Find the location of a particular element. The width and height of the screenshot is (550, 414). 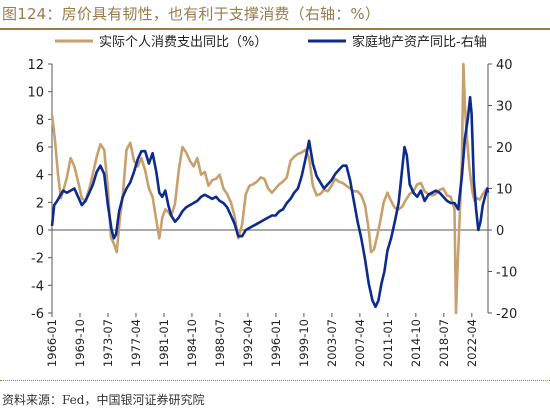

left-tick-label: 12 is located at coordinates (35, 65).